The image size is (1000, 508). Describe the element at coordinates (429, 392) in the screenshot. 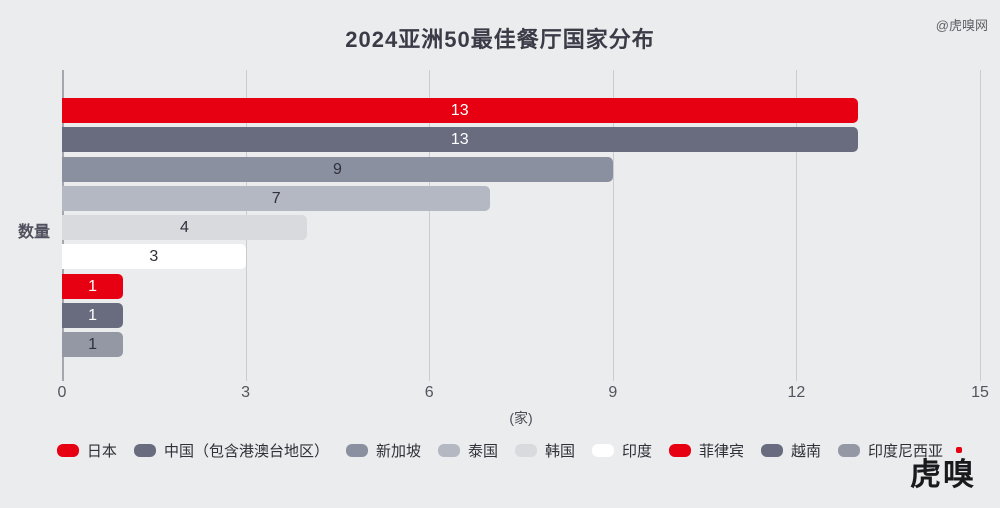

I see `x-tick-label-6: 6` at that location.